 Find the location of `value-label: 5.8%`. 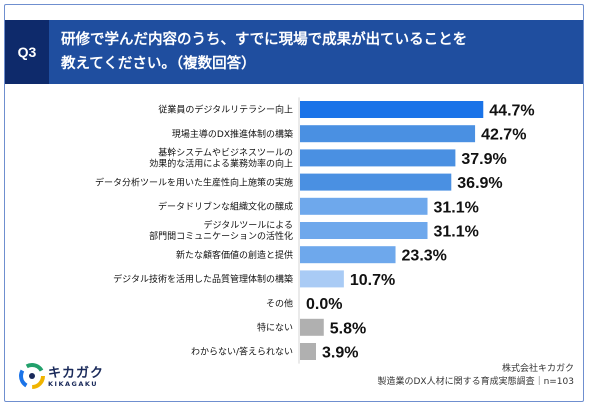

value-label: 5.8% is located at coordinates (348, 328).